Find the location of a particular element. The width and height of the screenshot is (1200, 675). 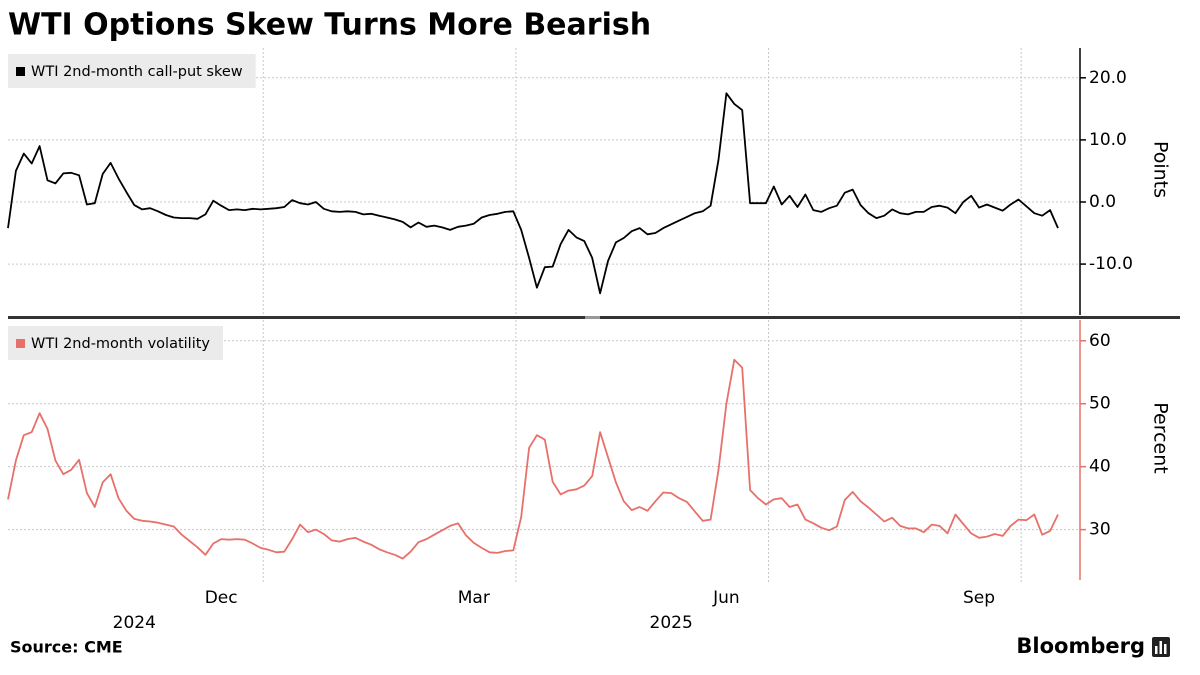

x-tick-label: Sep is located at coordinates (979, 598).